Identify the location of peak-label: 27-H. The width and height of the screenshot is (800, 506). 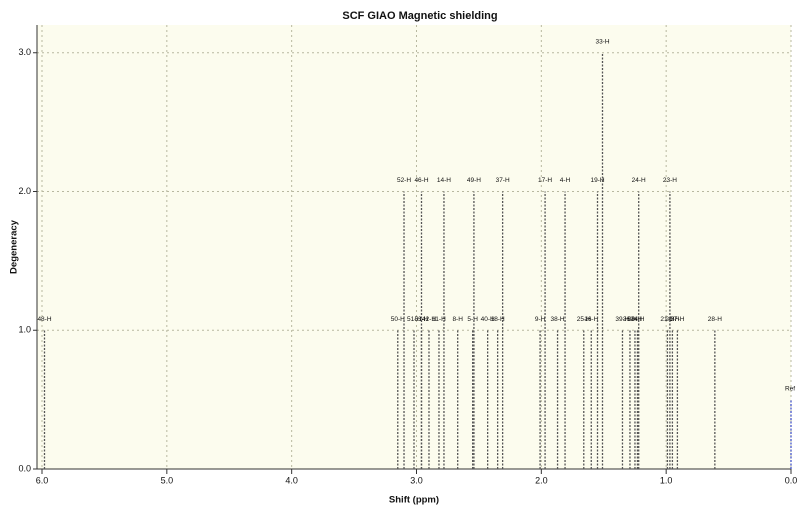
(677, 319).